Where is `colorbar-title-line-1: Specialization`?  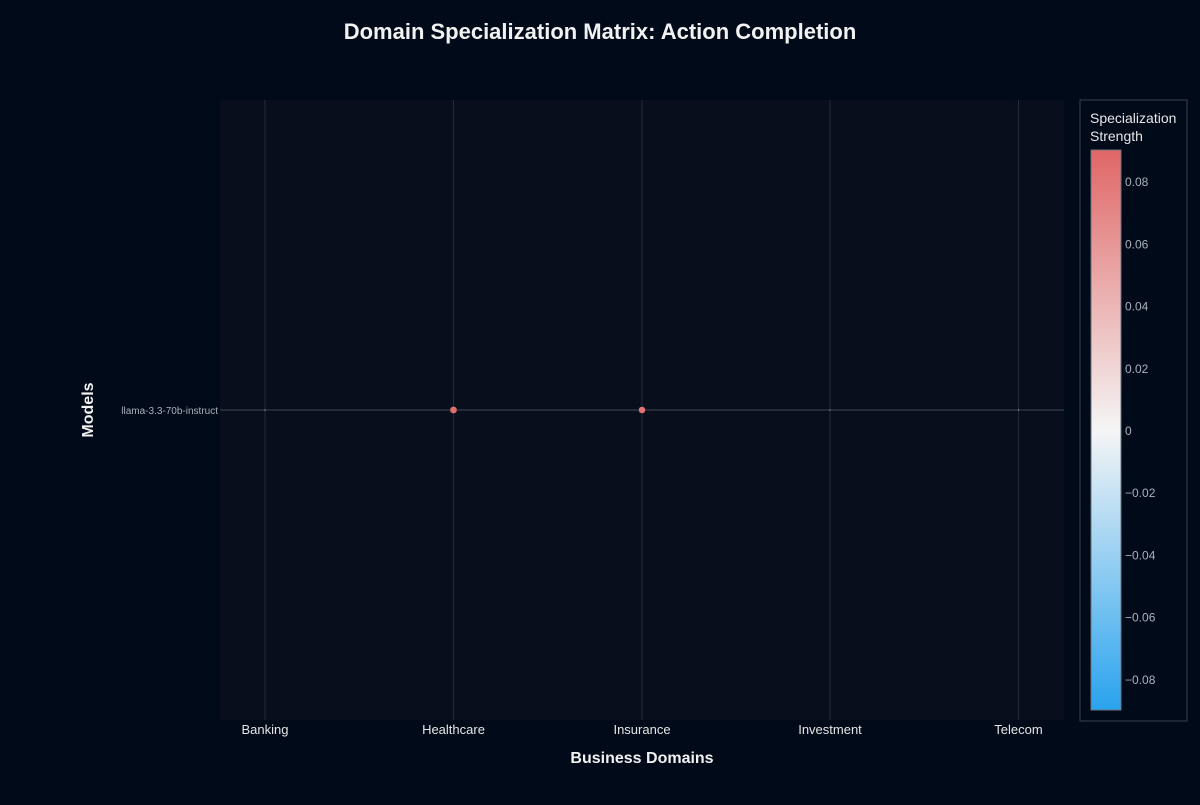
colorbar-title-line-1: Specialization is located at coordinates (1133, 118).